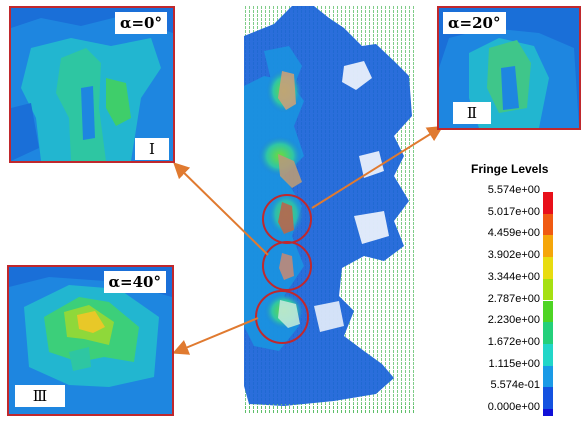 The image size is (581, 421). Describe the element at coordinates (514, 363) in the screenshot. I see `legend-level-label: 1.115e+00` at that location.